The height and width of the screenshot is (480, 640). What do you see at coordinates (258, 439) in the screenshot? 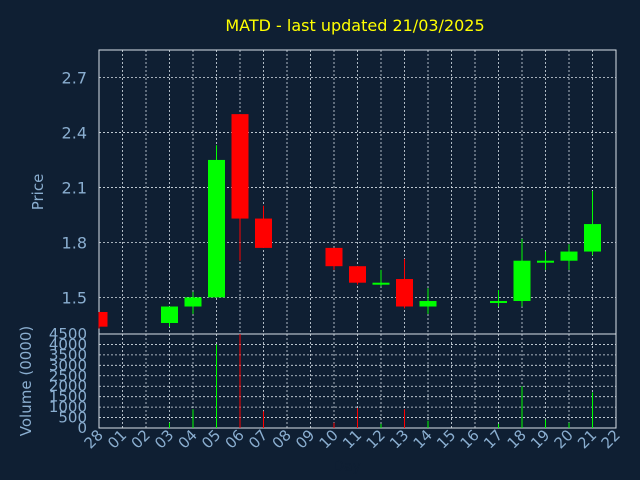
I see `x-tick-label: 07` at bounding box center [258, 439].